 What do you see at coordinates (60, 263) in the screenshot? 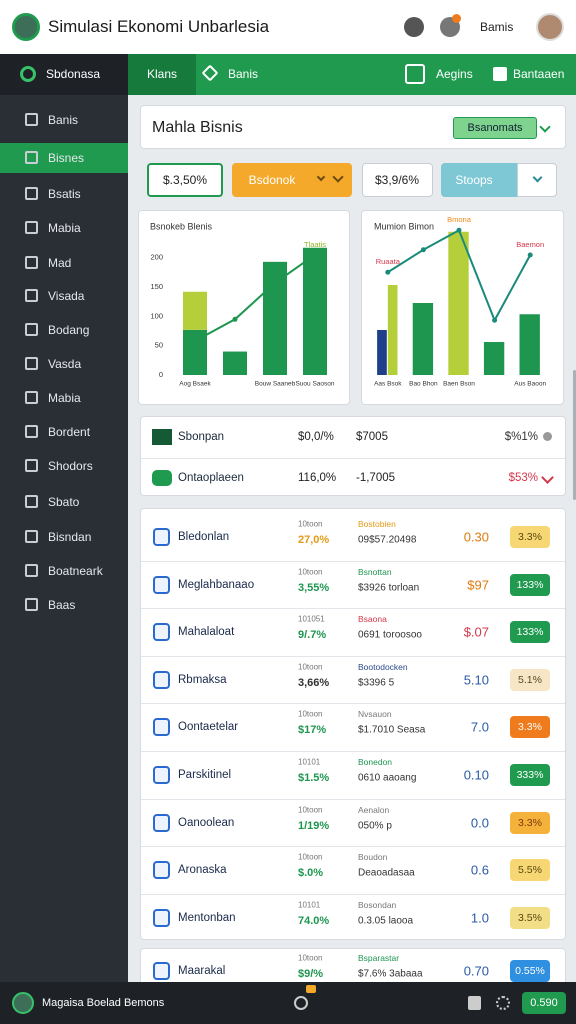
I see `sidebar-item: Mad` at bounding box center [60, 263].